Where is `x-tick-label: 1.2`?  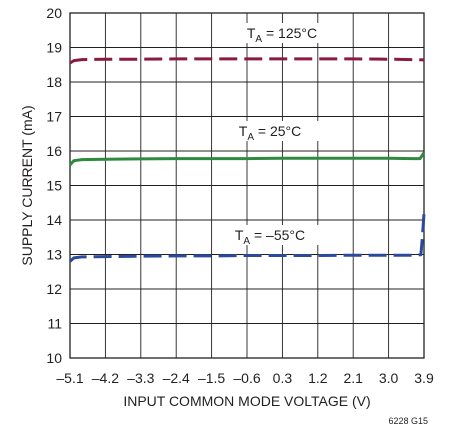 x-tick-label: 1.2 is located at coordinates (318, 378).